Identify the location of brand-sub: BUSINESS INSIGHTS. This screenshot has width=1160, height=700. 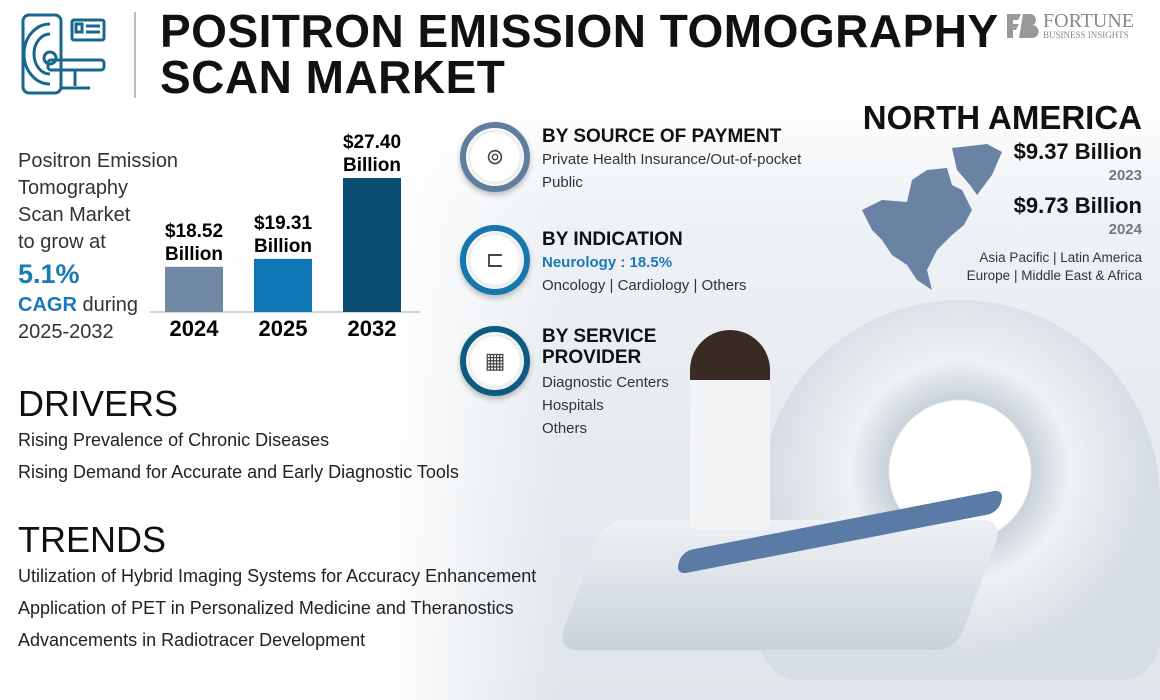
(1086, 35).